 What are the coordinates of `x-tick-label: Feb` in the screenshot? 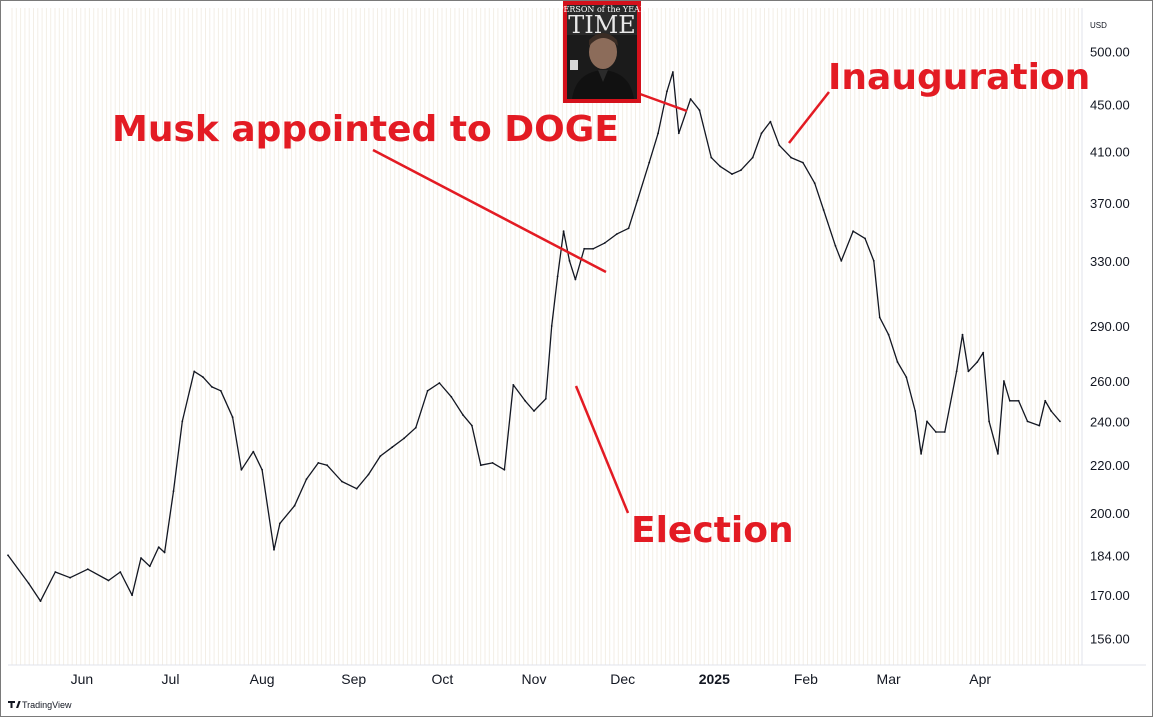 It's located at (806, 679).